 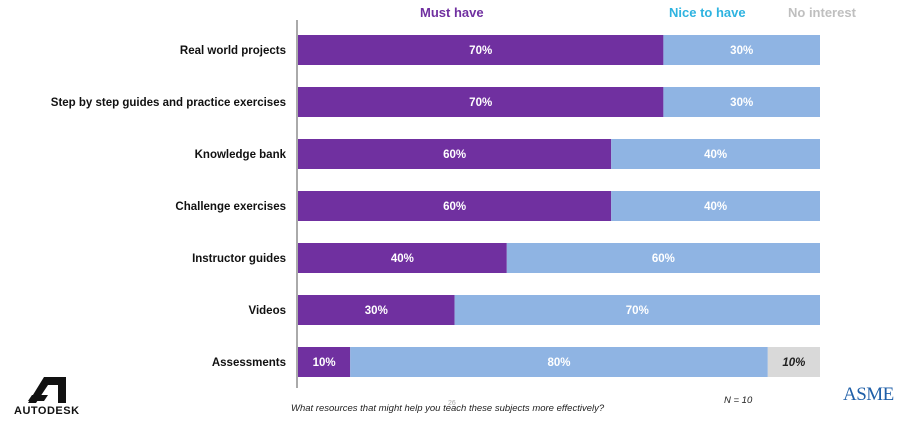 What do you see at coordinates (268, 311) in the screenshot?
I see `category-label: Videos` at bounding box center [268, 311].